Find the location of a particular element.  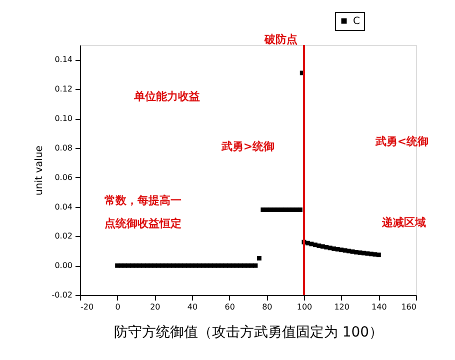

y-tick-label: -0.02 is located at coordinates (62, 295).